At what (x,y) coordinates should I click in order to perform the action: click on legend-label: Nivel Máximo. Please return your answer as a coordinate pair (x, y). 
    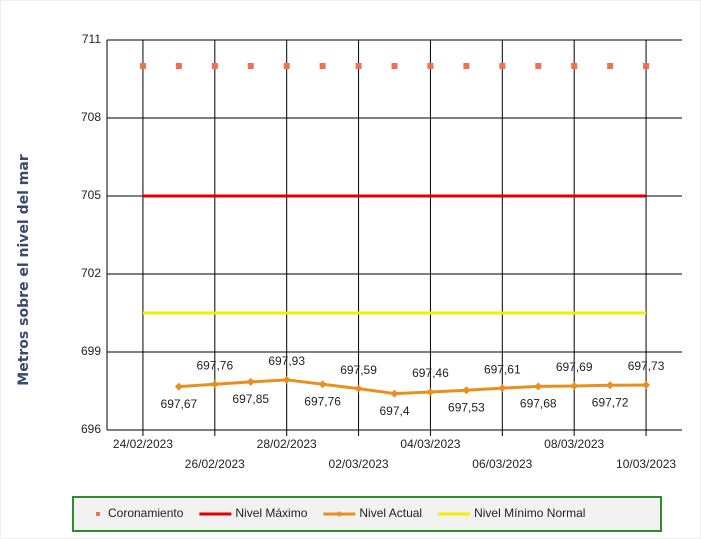
    Looking at the image, I should click on (271, 513).